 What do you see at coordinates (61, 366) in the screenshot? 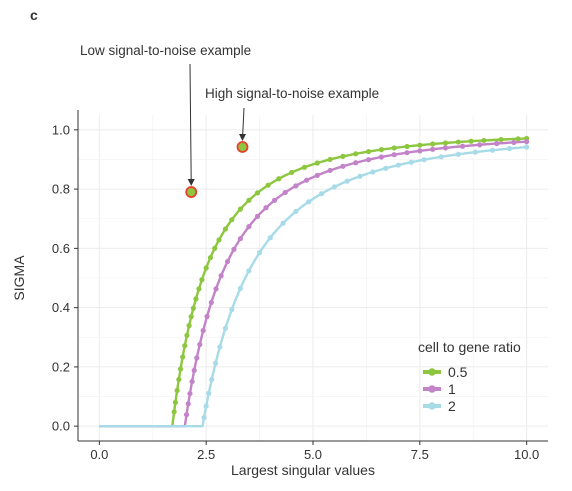
I see `y-tick-label: 0.2` at bounding box center [61, 366].